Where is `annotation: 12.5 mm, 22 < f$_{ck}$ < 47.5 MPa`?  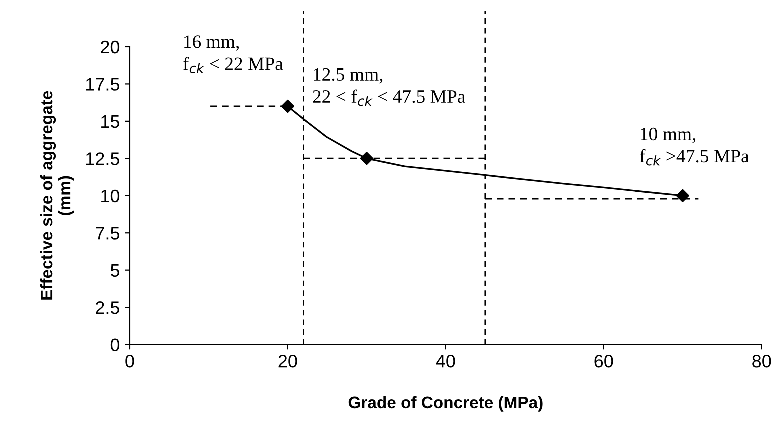
annotation: 12.5 mm, 22 < f$_{ck}$ < 47.5 MPa is located at coordinates (389, 87).